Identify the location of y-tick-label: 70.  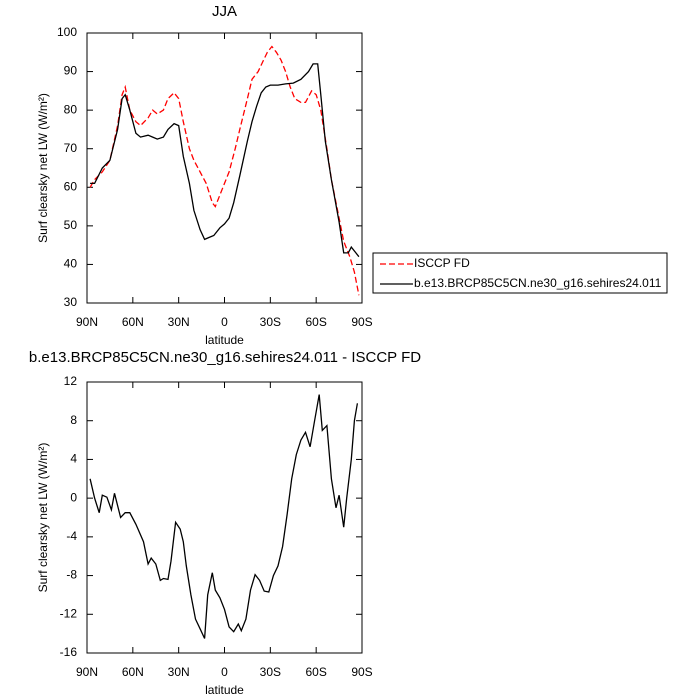
(71, 148).